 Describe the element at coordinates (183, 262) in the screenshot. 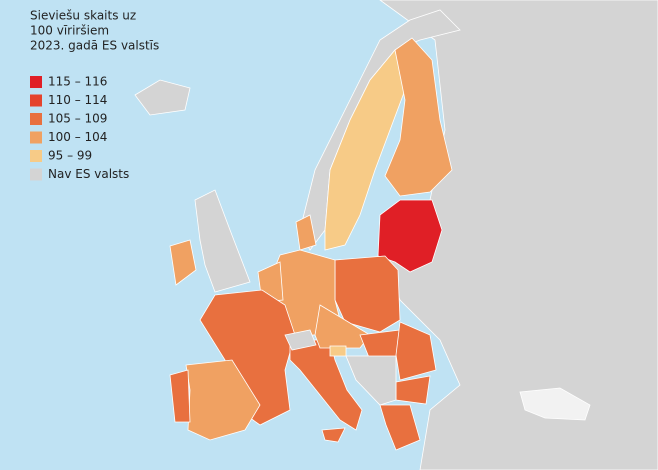

I see `ireland` at that location.